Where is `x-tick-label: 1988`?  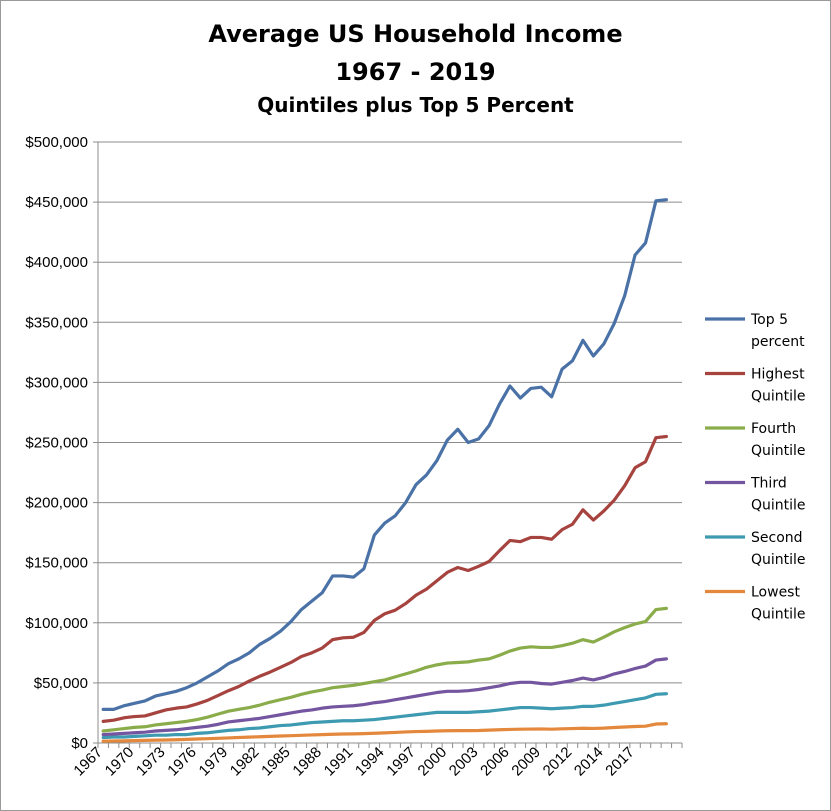 x-tick-label: 1988 is located at coordinates (307, 762).